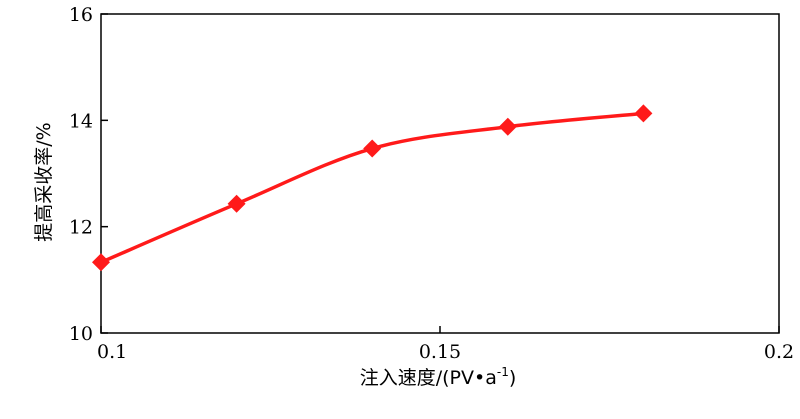 The height and width of the screenshot is (419, 800). What do you see at coordinates (112, 352) in the screenshot?
I see `x-tick-label: 0.1` at bounding box center [112, 352].